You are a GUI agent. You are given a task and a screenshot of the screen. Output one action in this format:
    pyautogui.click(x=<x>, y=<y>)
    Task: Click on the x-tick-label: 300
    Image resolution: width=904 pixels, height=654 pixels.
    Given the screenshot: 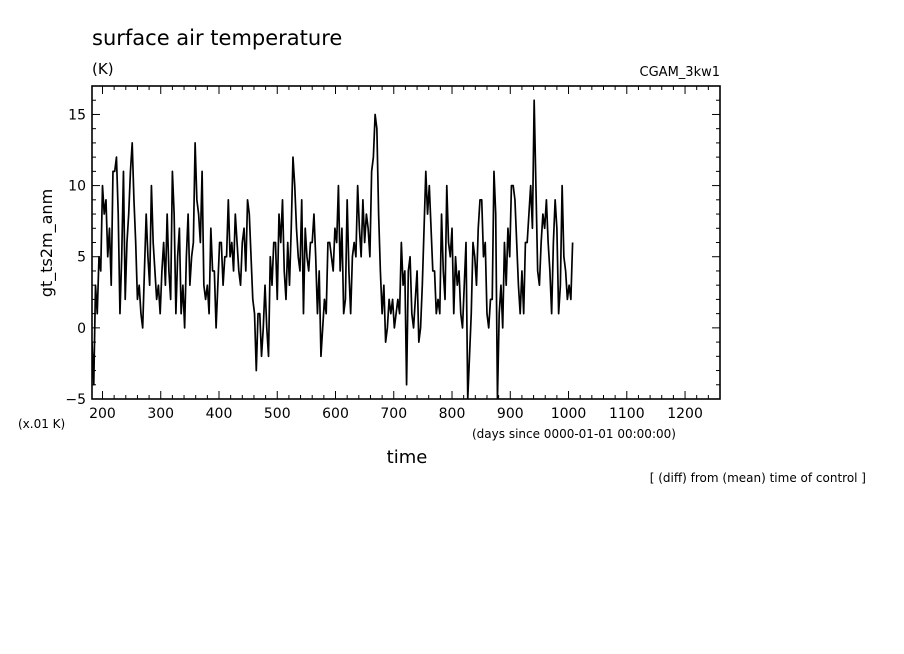 What is the action you would take?
    pyautogui.click(x=160, y=414)
    